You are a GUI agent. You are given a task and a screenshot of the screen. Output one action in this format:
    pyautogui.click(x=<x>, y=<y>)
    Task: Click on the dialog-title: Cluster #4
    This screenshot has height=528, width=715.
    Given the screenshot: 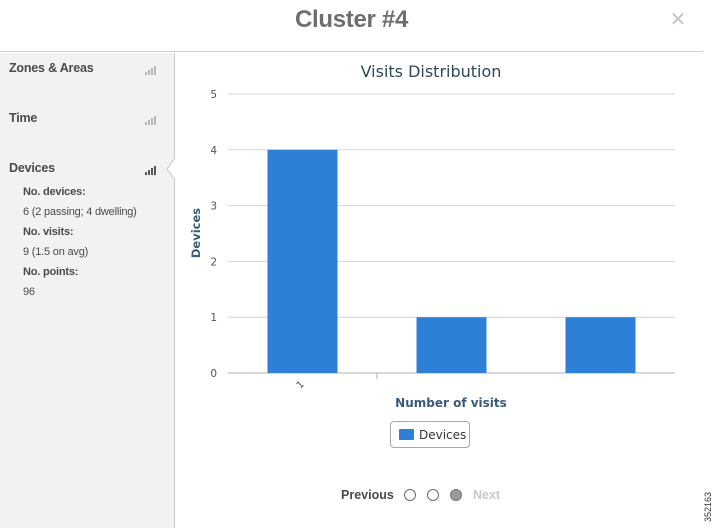 What is the action you would take?
    pyautogui.click(x=351, y=19)
    